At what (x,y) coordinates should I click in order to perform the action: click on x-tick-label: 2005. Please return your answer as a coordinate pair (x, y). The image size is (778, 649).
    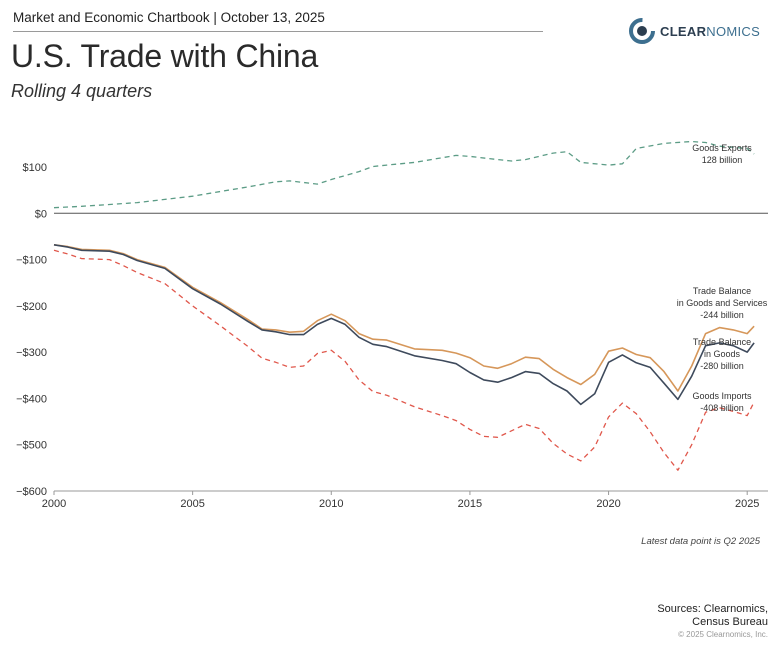
    Looking at the image, I should click on (192, 504).